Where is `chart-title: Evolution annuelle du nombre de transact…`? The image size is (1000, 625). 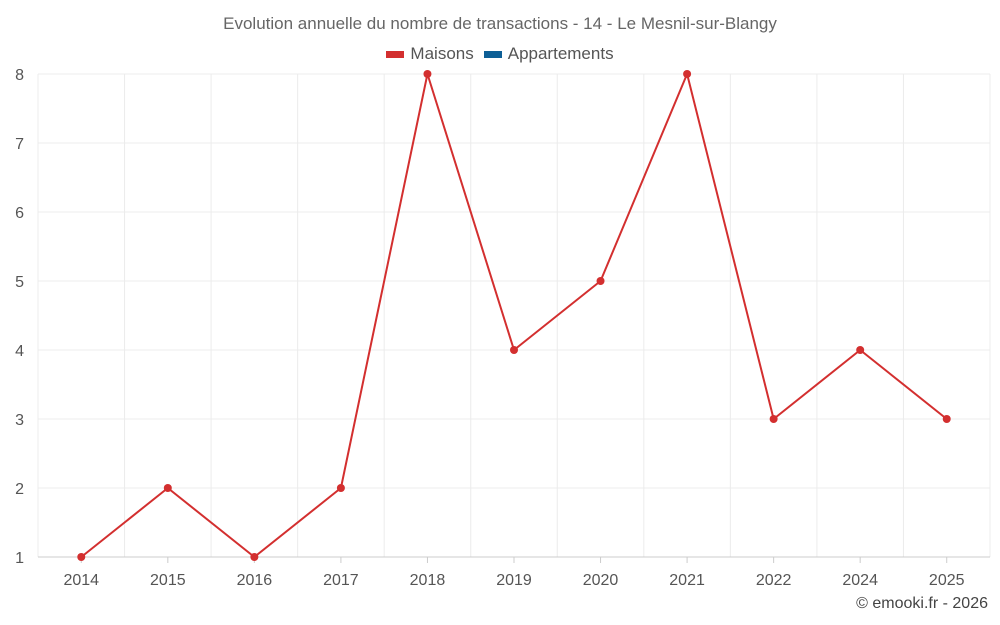
chart-title: Evolution annuelle du nombre de transact… is located at coordinates (500, 23).